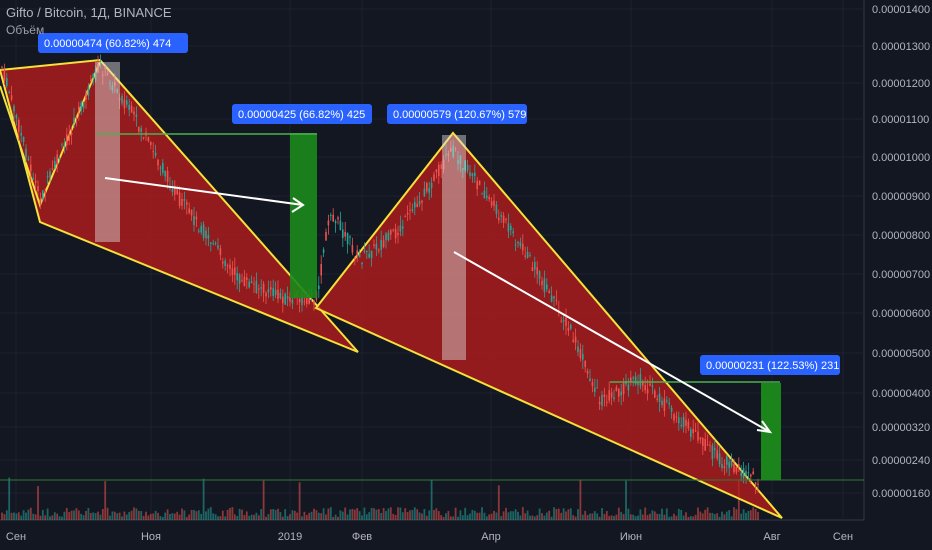 Image resolution: width=932 pixels, height=550 pixels. What do you see at coordinates (901, 354) in the screenshot?
I see `y-tick-label: 0.00000500` at bounding box center [901, 354].